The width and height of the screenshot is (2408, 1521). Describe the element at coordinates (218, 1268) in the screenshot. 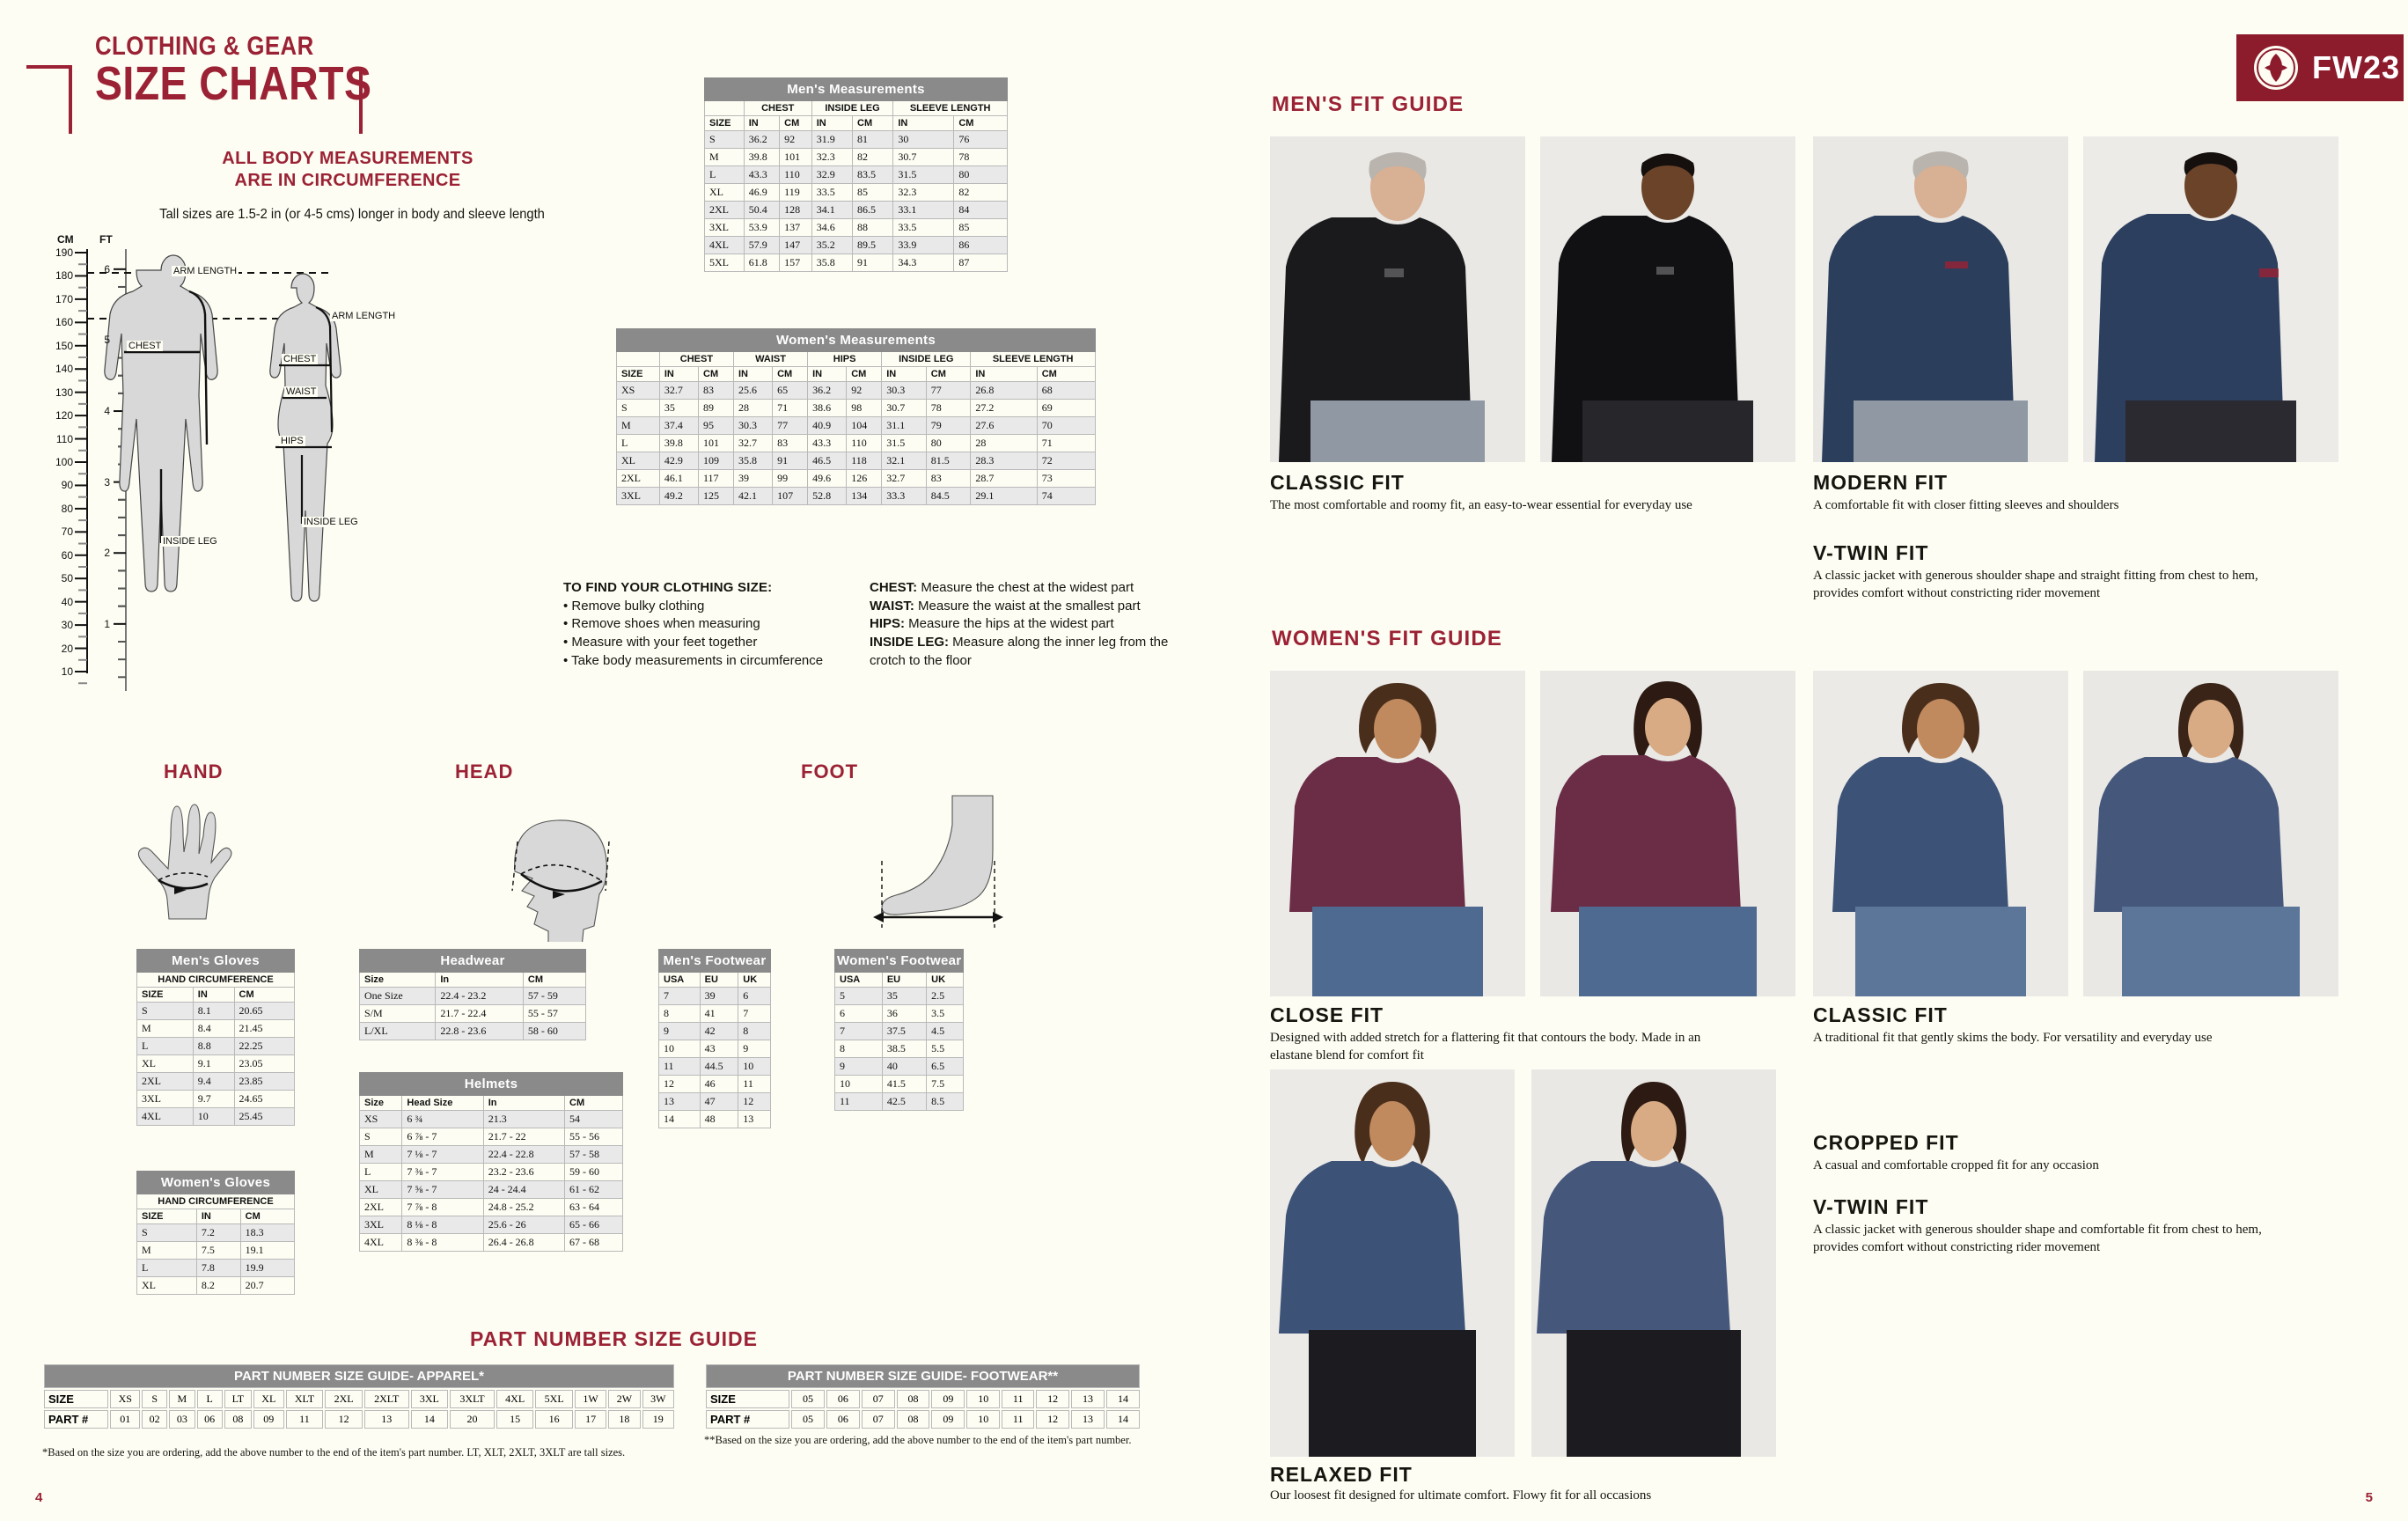

I see `cell-value: 7.8` at that location.